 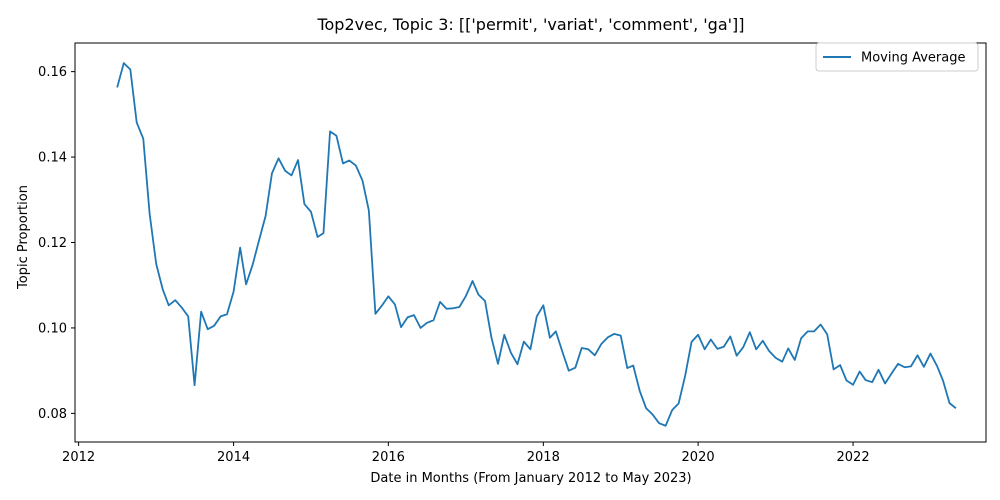 I want to click on x-tick-label: 2016, so click(x=388, y=457).